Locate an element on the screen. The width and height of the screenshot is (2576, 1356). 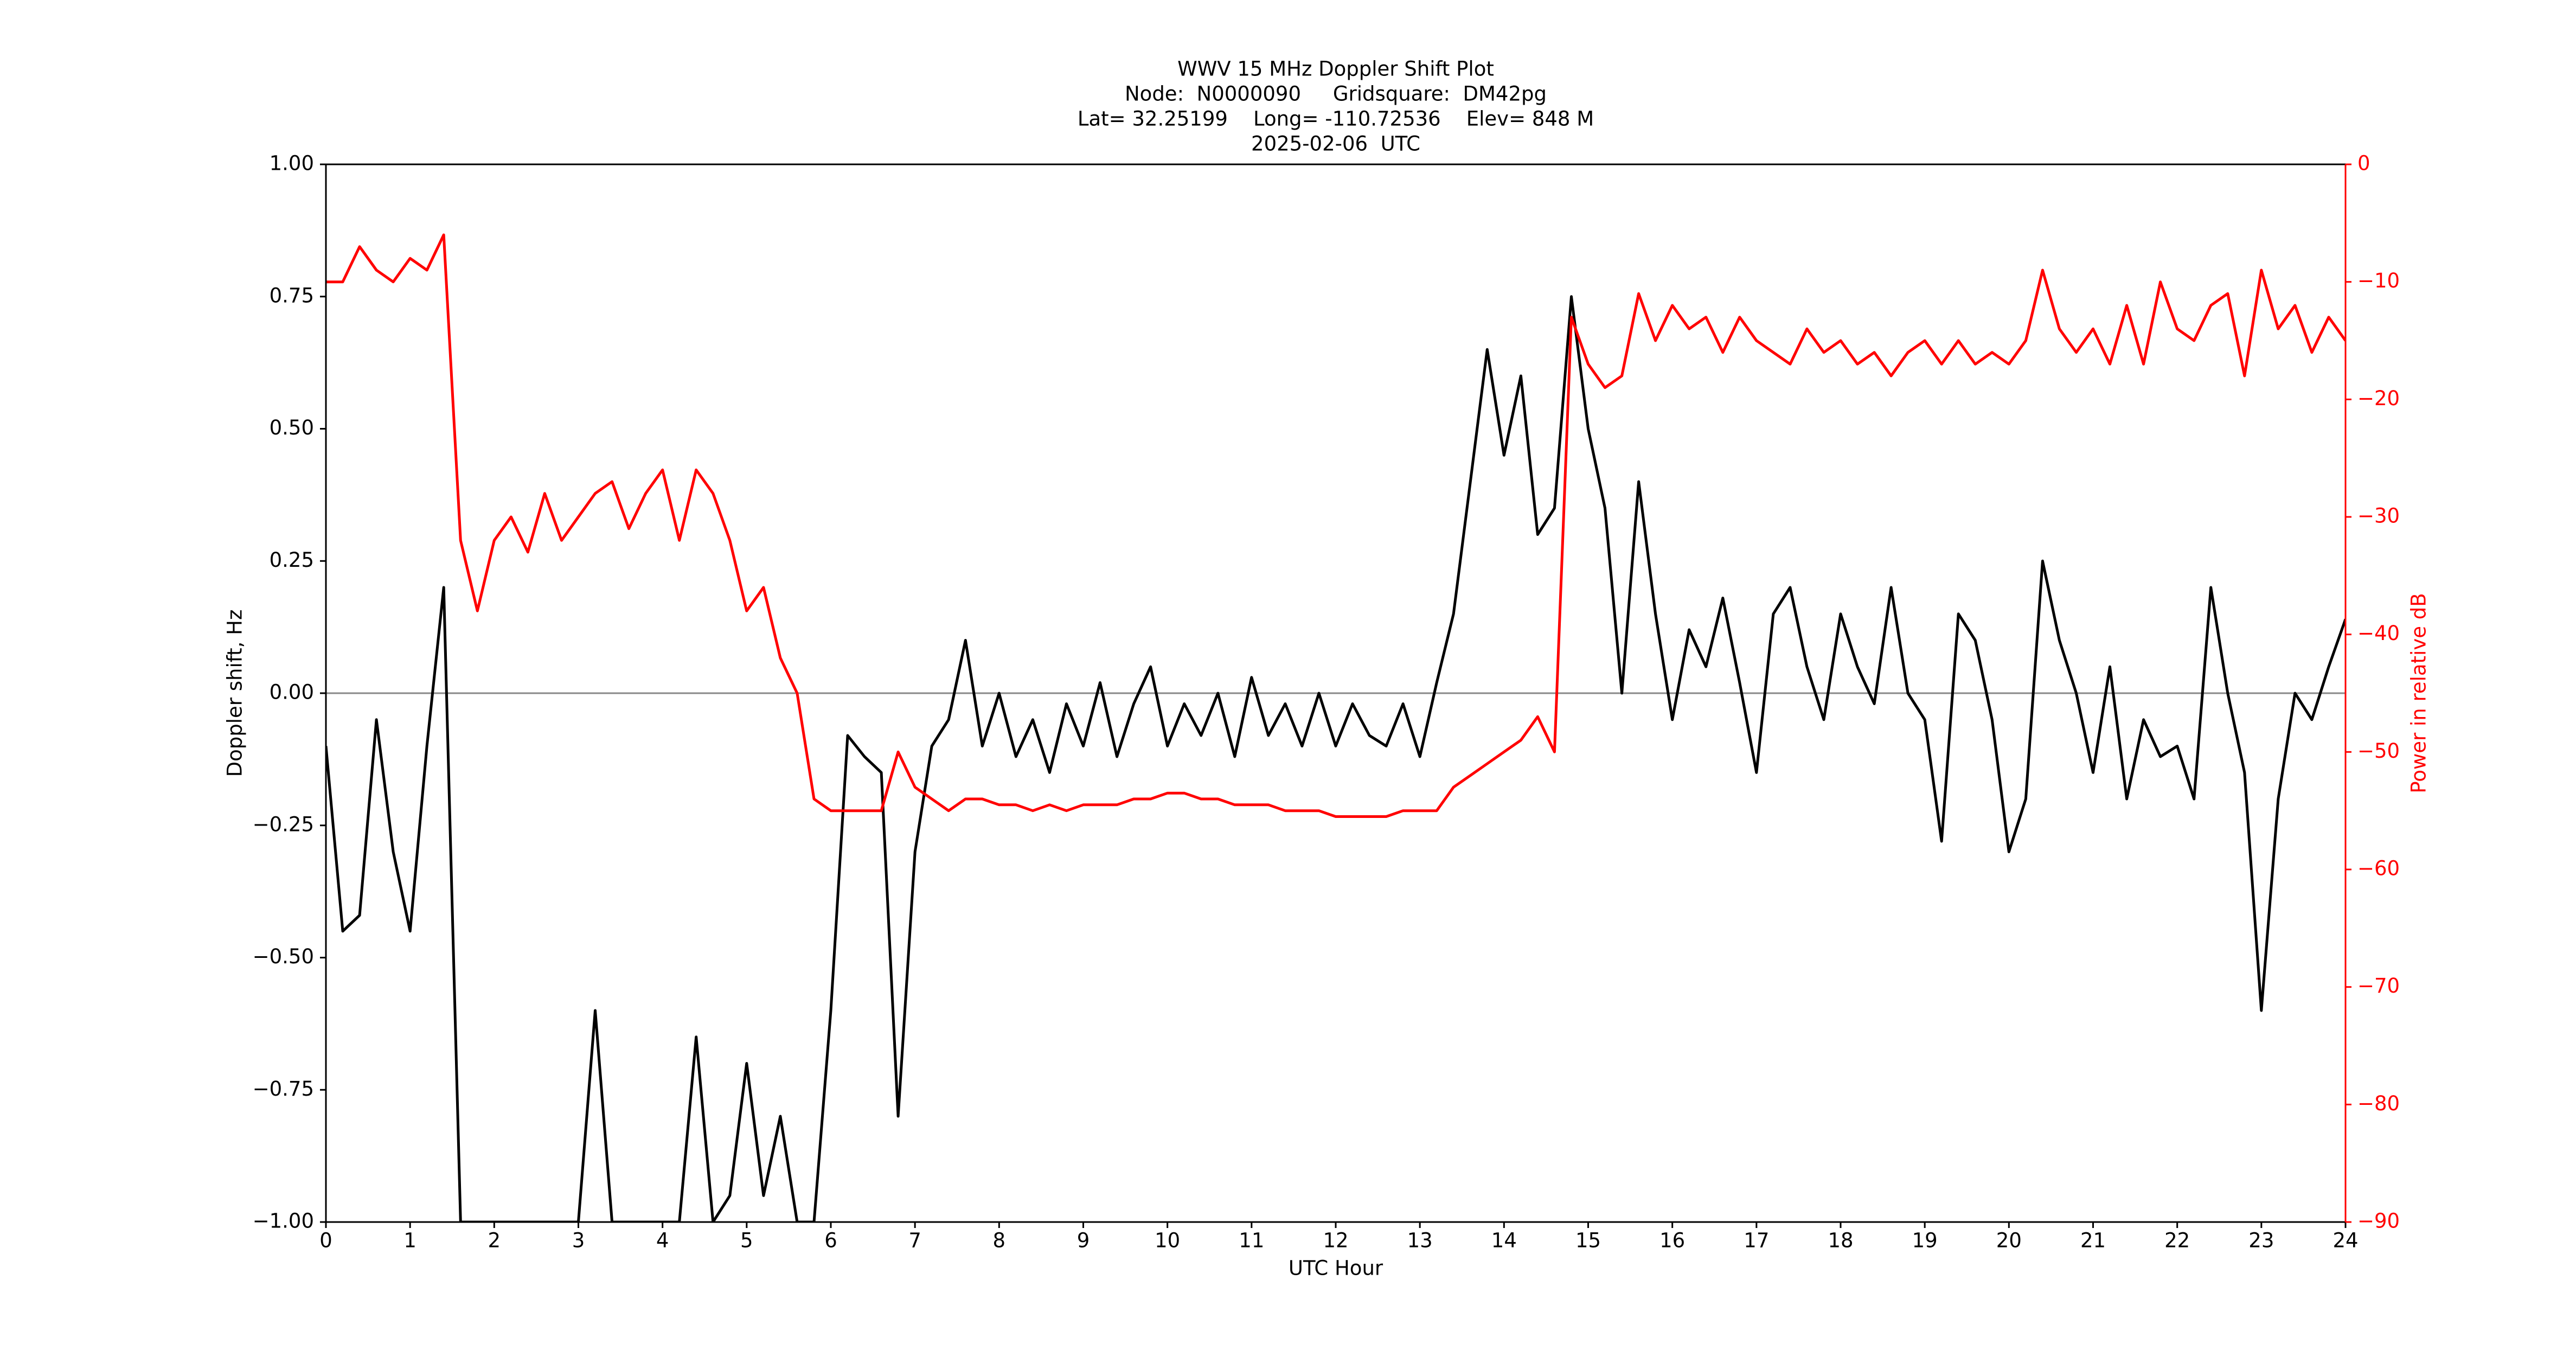
x-tick-label: 19 is located at coordinates (1925, 1240).